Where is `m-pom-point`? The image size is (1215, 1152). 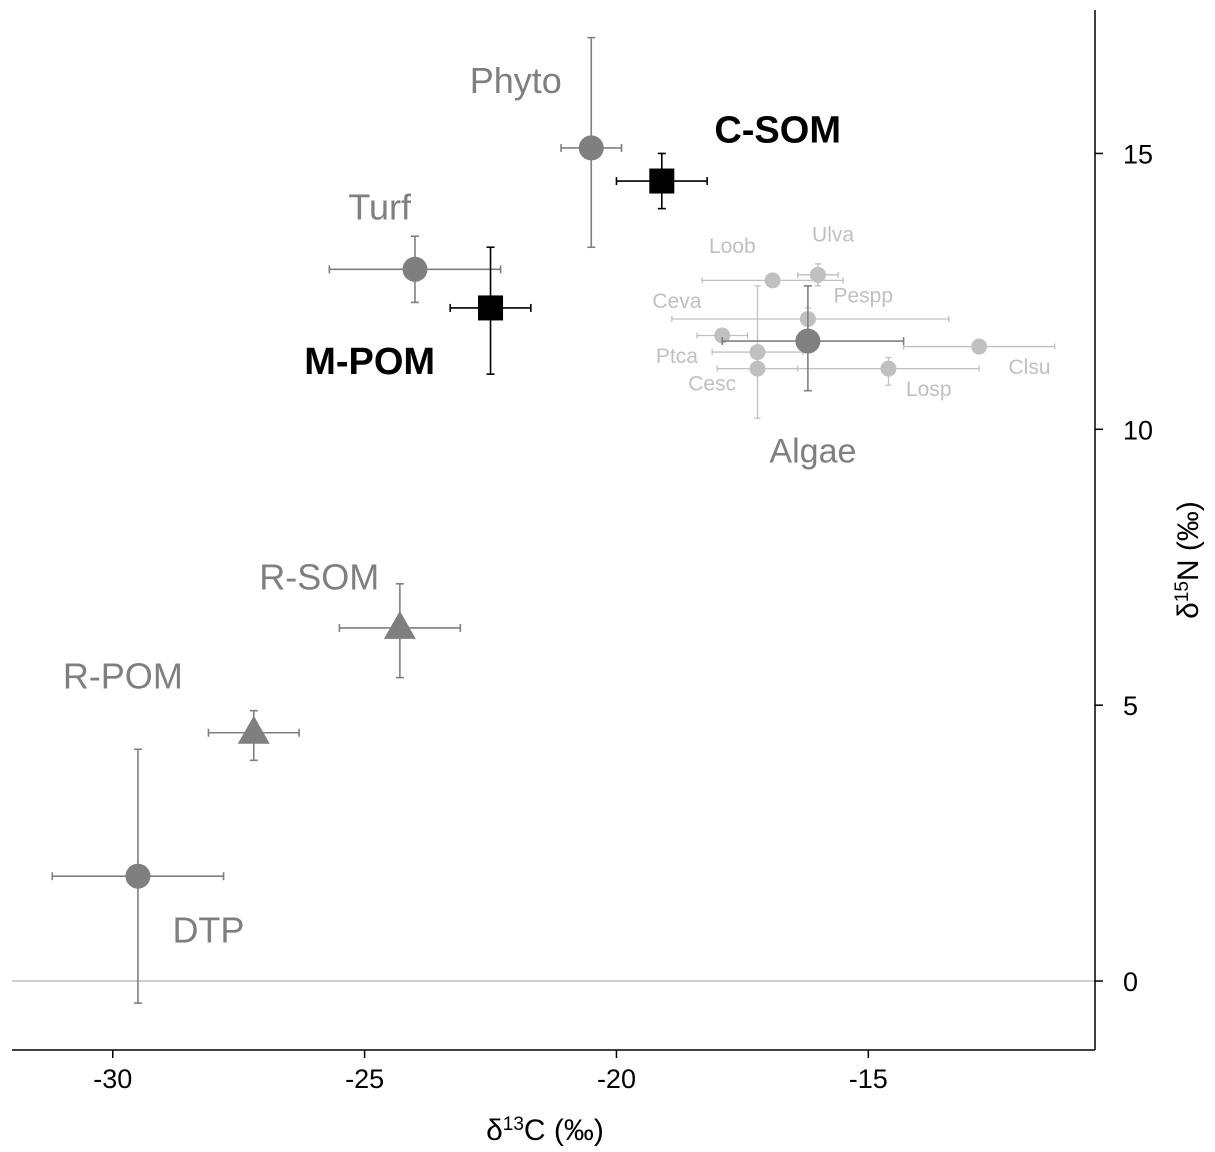 m-pom-point is located at coordinates (491, 308).